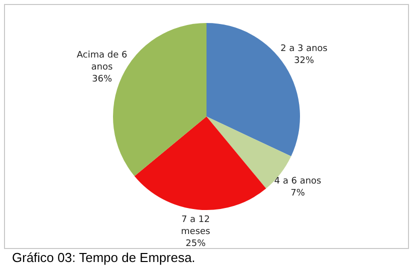 This screenshot has width=417, height=267. I want to click on data-label: 25%, so click(196, 243).